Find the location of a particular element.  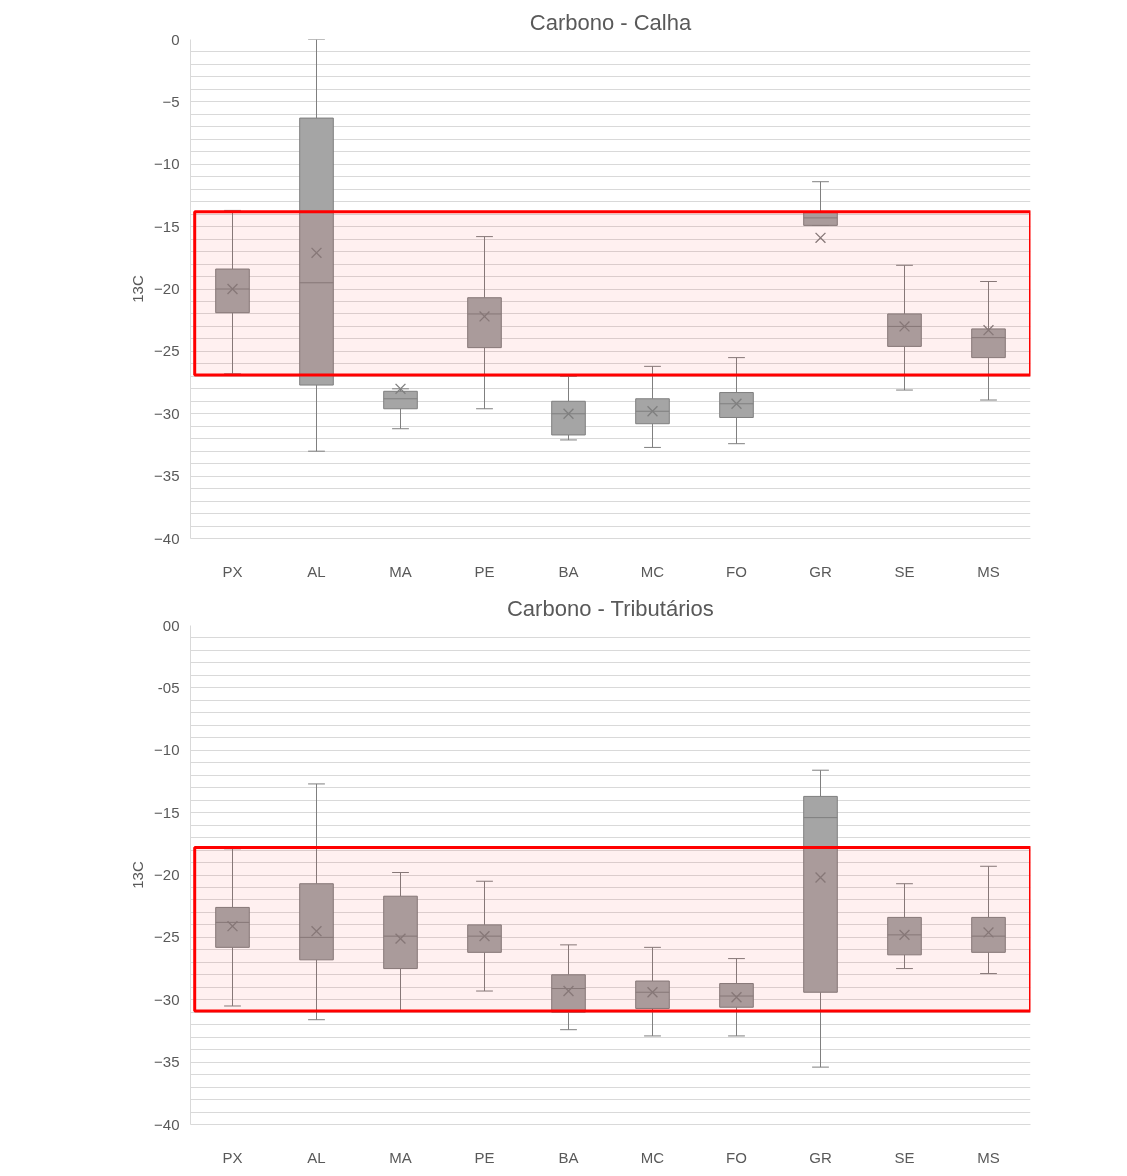

y-tick-label: 0 is located at coordinates (175, 39).